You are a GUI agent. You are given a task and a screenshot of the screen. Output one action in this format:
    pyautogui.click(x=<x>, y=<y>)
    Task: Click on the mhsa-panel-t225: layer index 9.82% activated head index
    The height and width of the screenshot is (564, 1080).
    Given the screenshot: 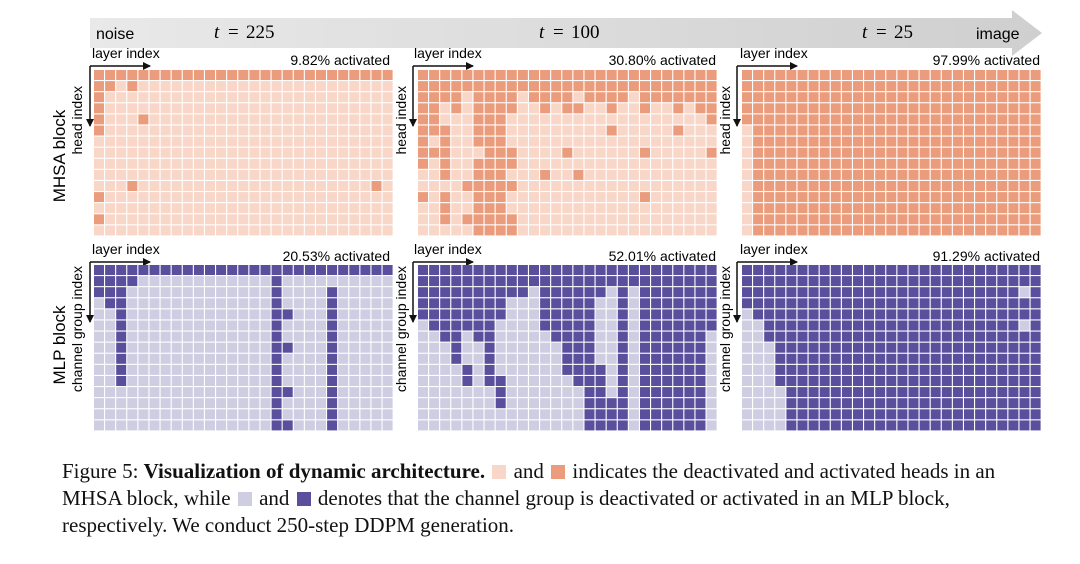 What is the action you would take?
    pyautogui.click(x=231, y=140)
    